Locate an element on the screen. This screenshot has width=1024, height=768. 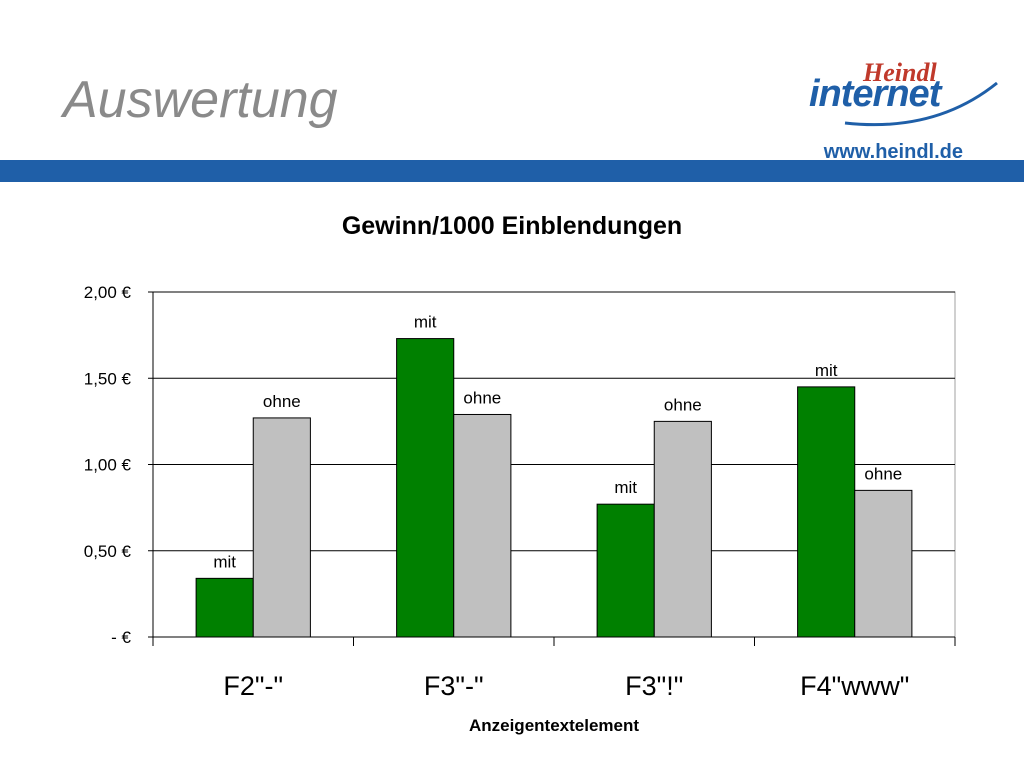
category-label: F2"-" is located at coordinates (253, 686).